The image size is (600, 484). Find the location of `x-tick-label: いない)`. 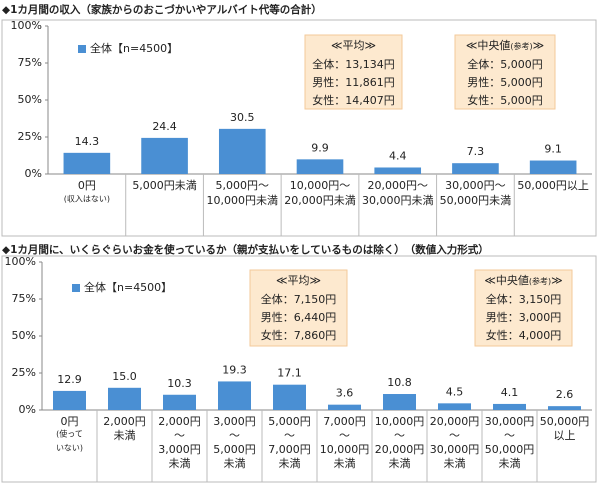

x-tick-label: いない) is located at coordinates (69, 448).